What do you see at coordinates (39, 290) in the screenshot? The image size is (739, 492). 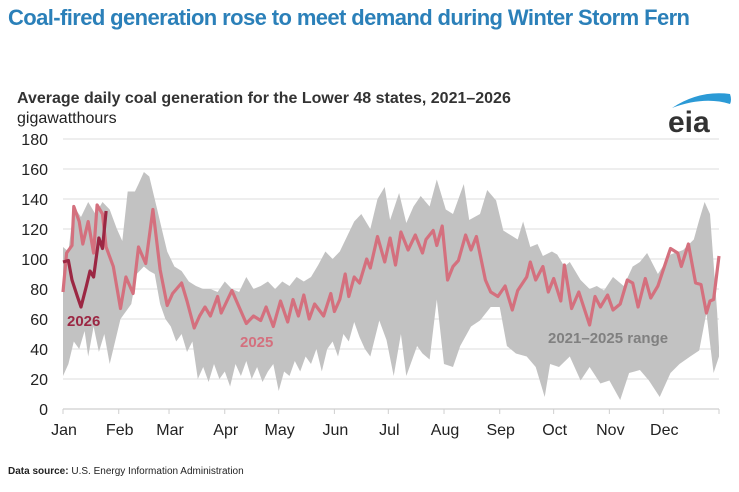 I see `y-tick-label-80: 80` at bounding box center [39, 290].